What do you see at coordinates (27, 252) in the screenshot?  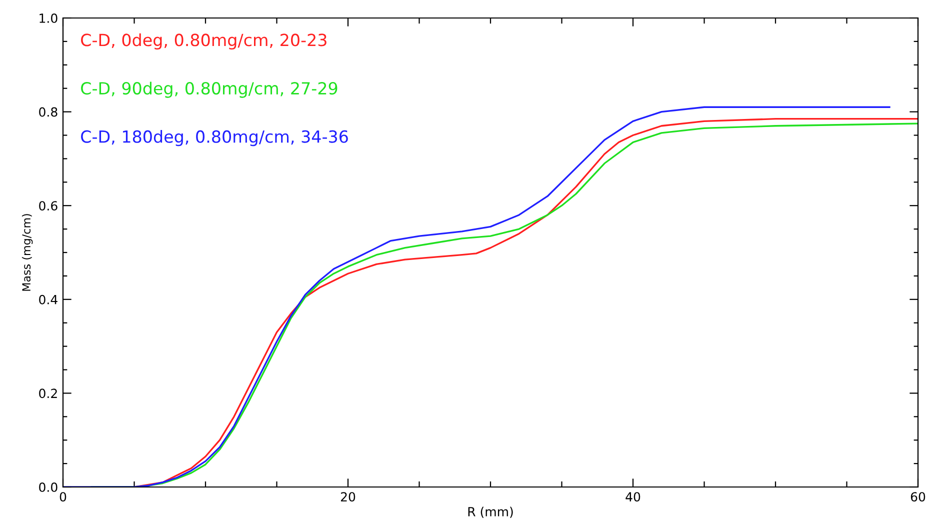 I see `y-axis-title: Mass (mg/cm)` at bounding box center [27, 252].